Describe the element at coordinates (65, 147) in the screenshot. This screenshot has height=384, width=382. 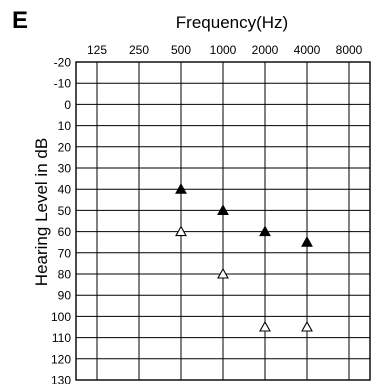
I see `y-tick-label: 20` at that location.